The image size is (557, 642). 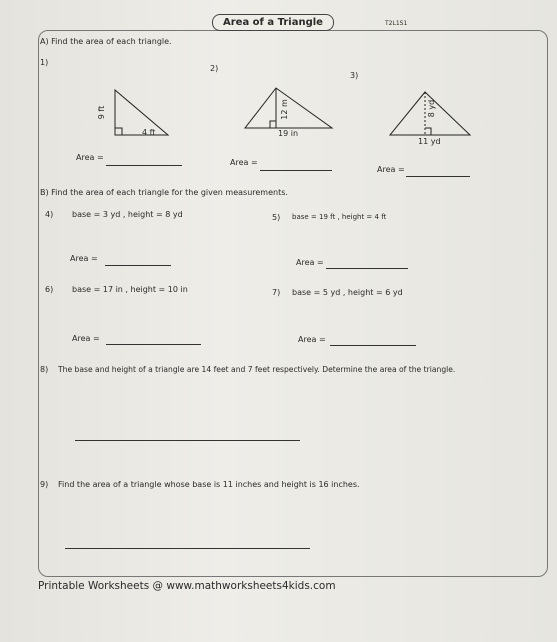 I want to click on problem-number: 8), so click(x=44, y=369).